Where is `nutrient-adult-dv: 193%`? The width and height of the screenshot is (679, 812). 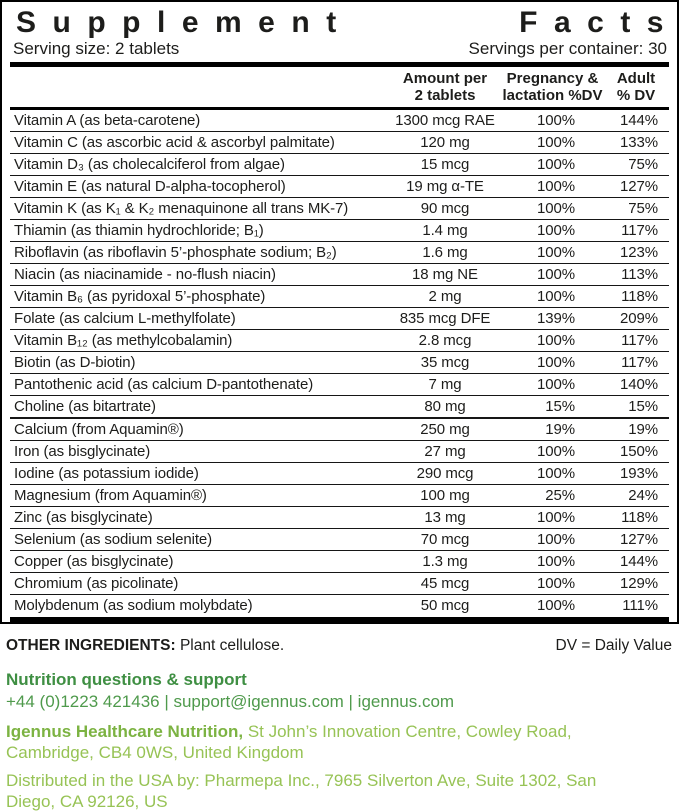 nutrient-adult-dv: 193% is located at coordinates (639, 473).